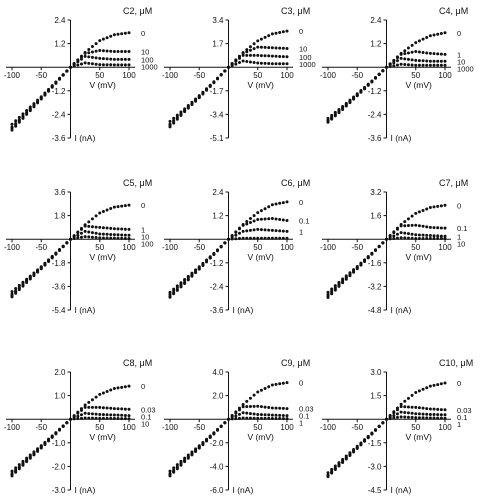  I want to click on x-tick-label: 100, so click(129, 75).